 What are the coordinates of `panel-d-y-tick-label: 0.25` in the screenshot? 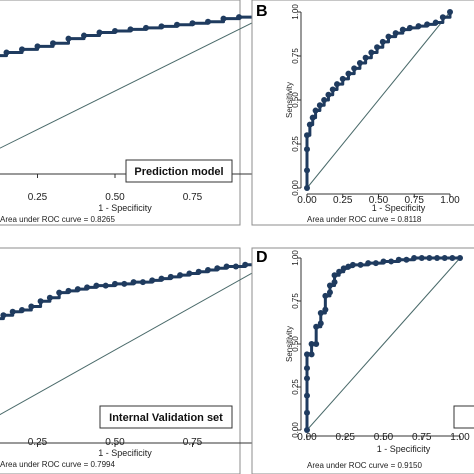 It's located at (295, 387).